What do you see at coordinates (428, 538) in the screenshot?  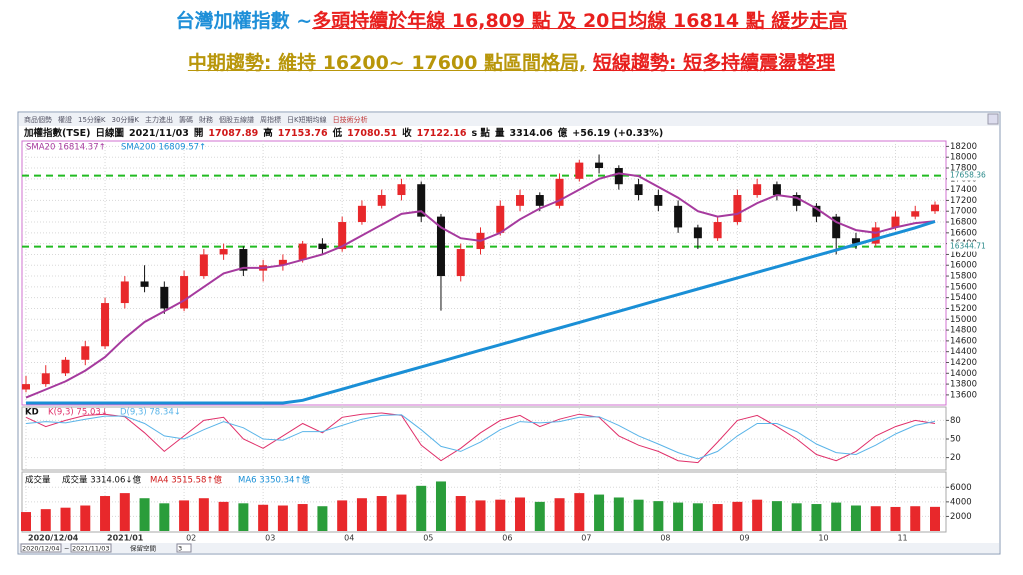 I see `x-tick-label: 05` at bounding box center [428, 538].